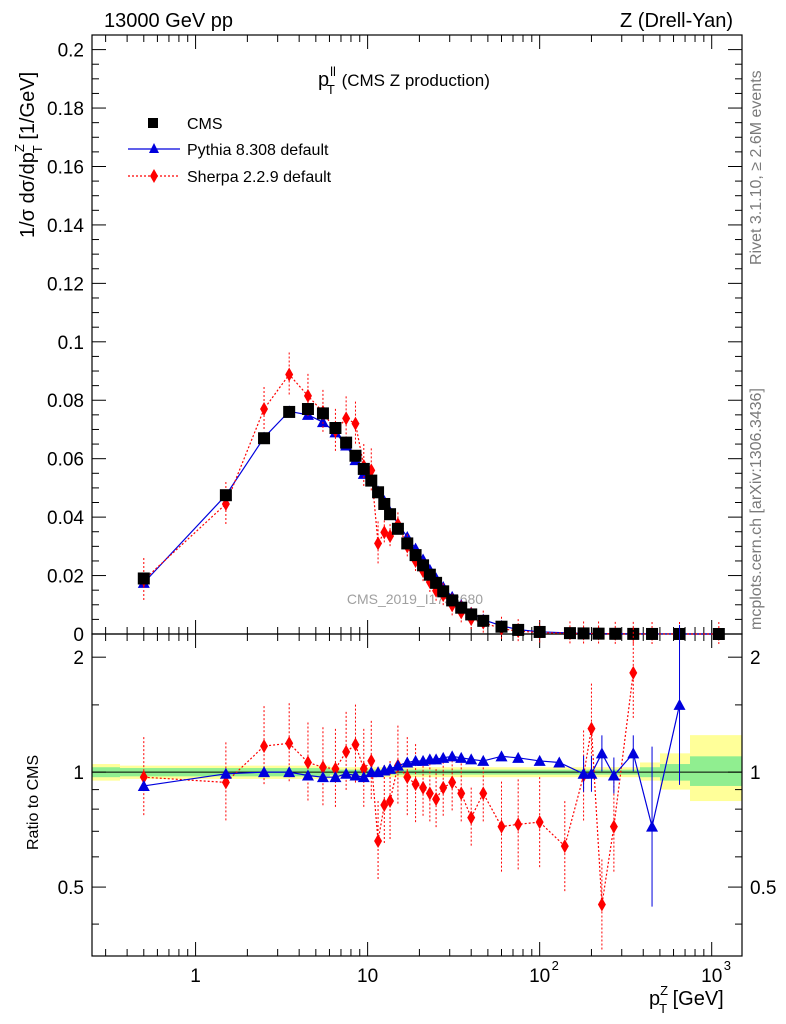 This screenshot has width=786, height=1024. I want to click on legend-cms-marker, so click(153, 123).